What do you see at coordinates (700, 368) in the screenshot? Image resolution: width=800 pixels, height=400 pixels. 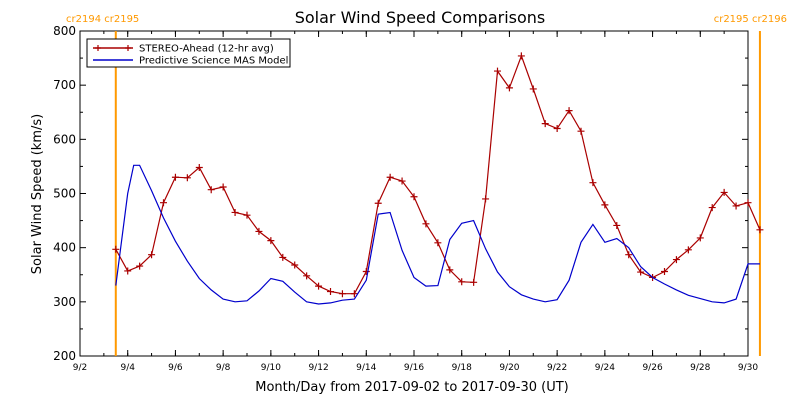 I see `x-tick-label: 9/28` at bounding box center [700, 368].